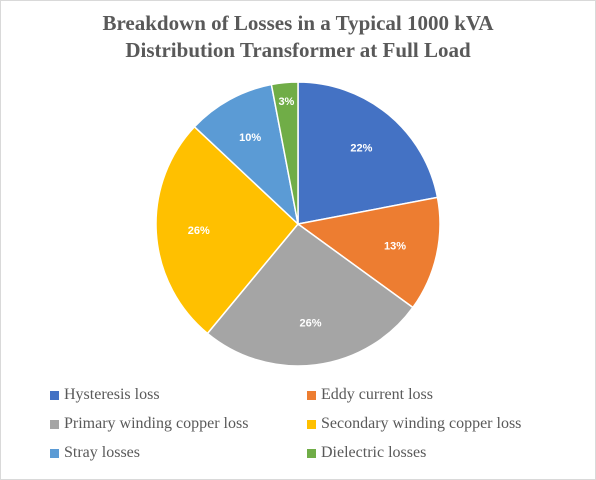  What do you see at coordinates (246, 155) in the screenshot?
I see `pie-slice-stray-losses` at bounding box center [246, 155].